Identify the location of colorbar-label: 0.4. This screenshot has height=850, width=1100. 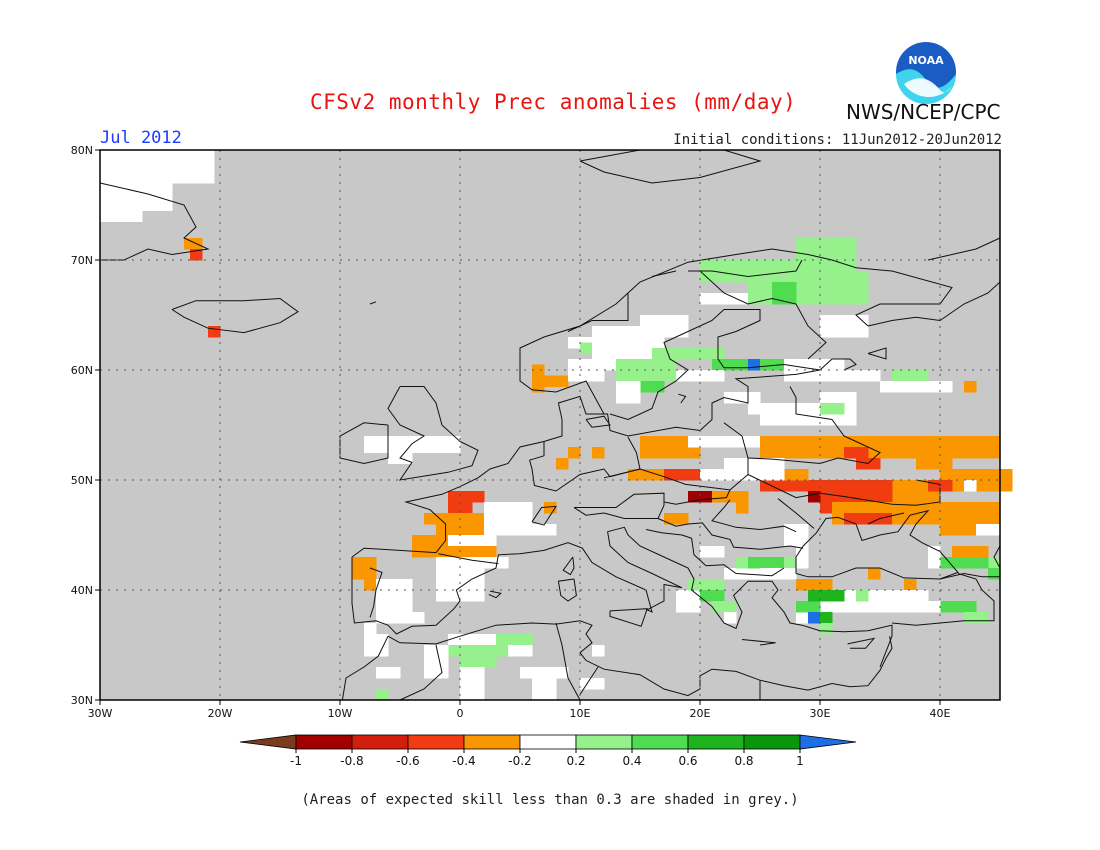
(631, 761).